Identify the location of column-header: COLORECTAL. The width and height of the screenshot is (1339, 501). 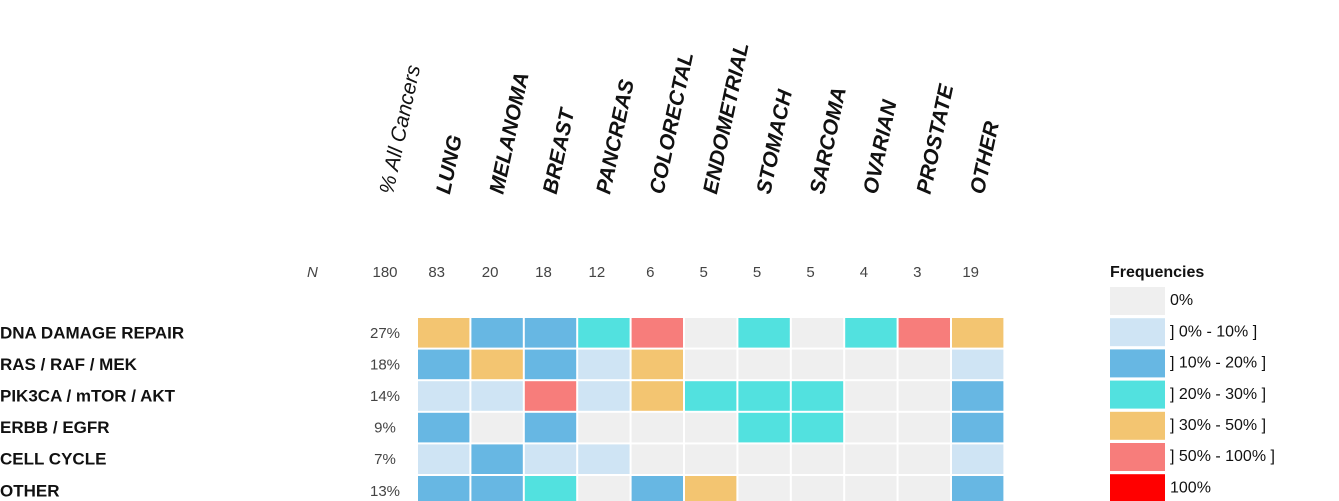
(672, 123).